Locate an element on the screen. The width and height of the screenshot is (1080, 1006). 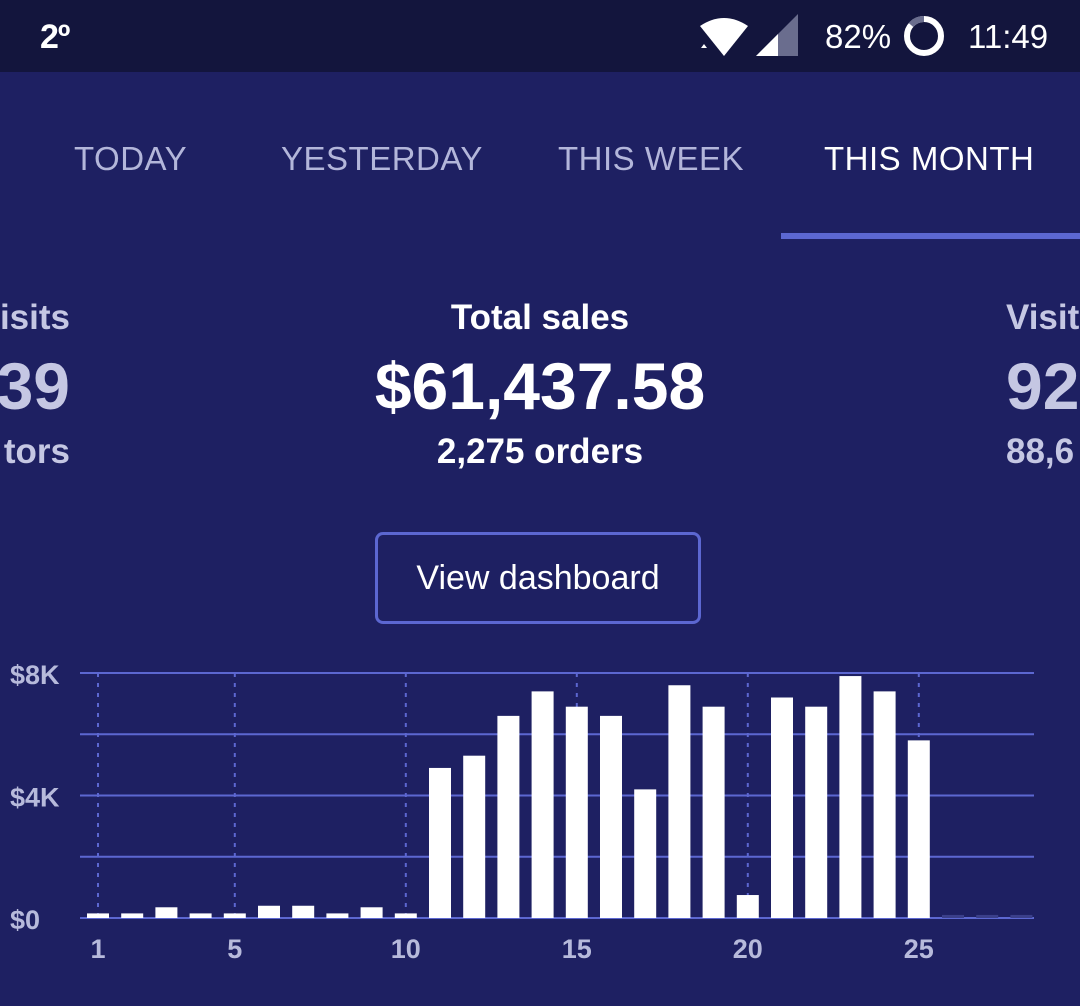
x-tick-label: 5 is located at coordinates (234, 949).